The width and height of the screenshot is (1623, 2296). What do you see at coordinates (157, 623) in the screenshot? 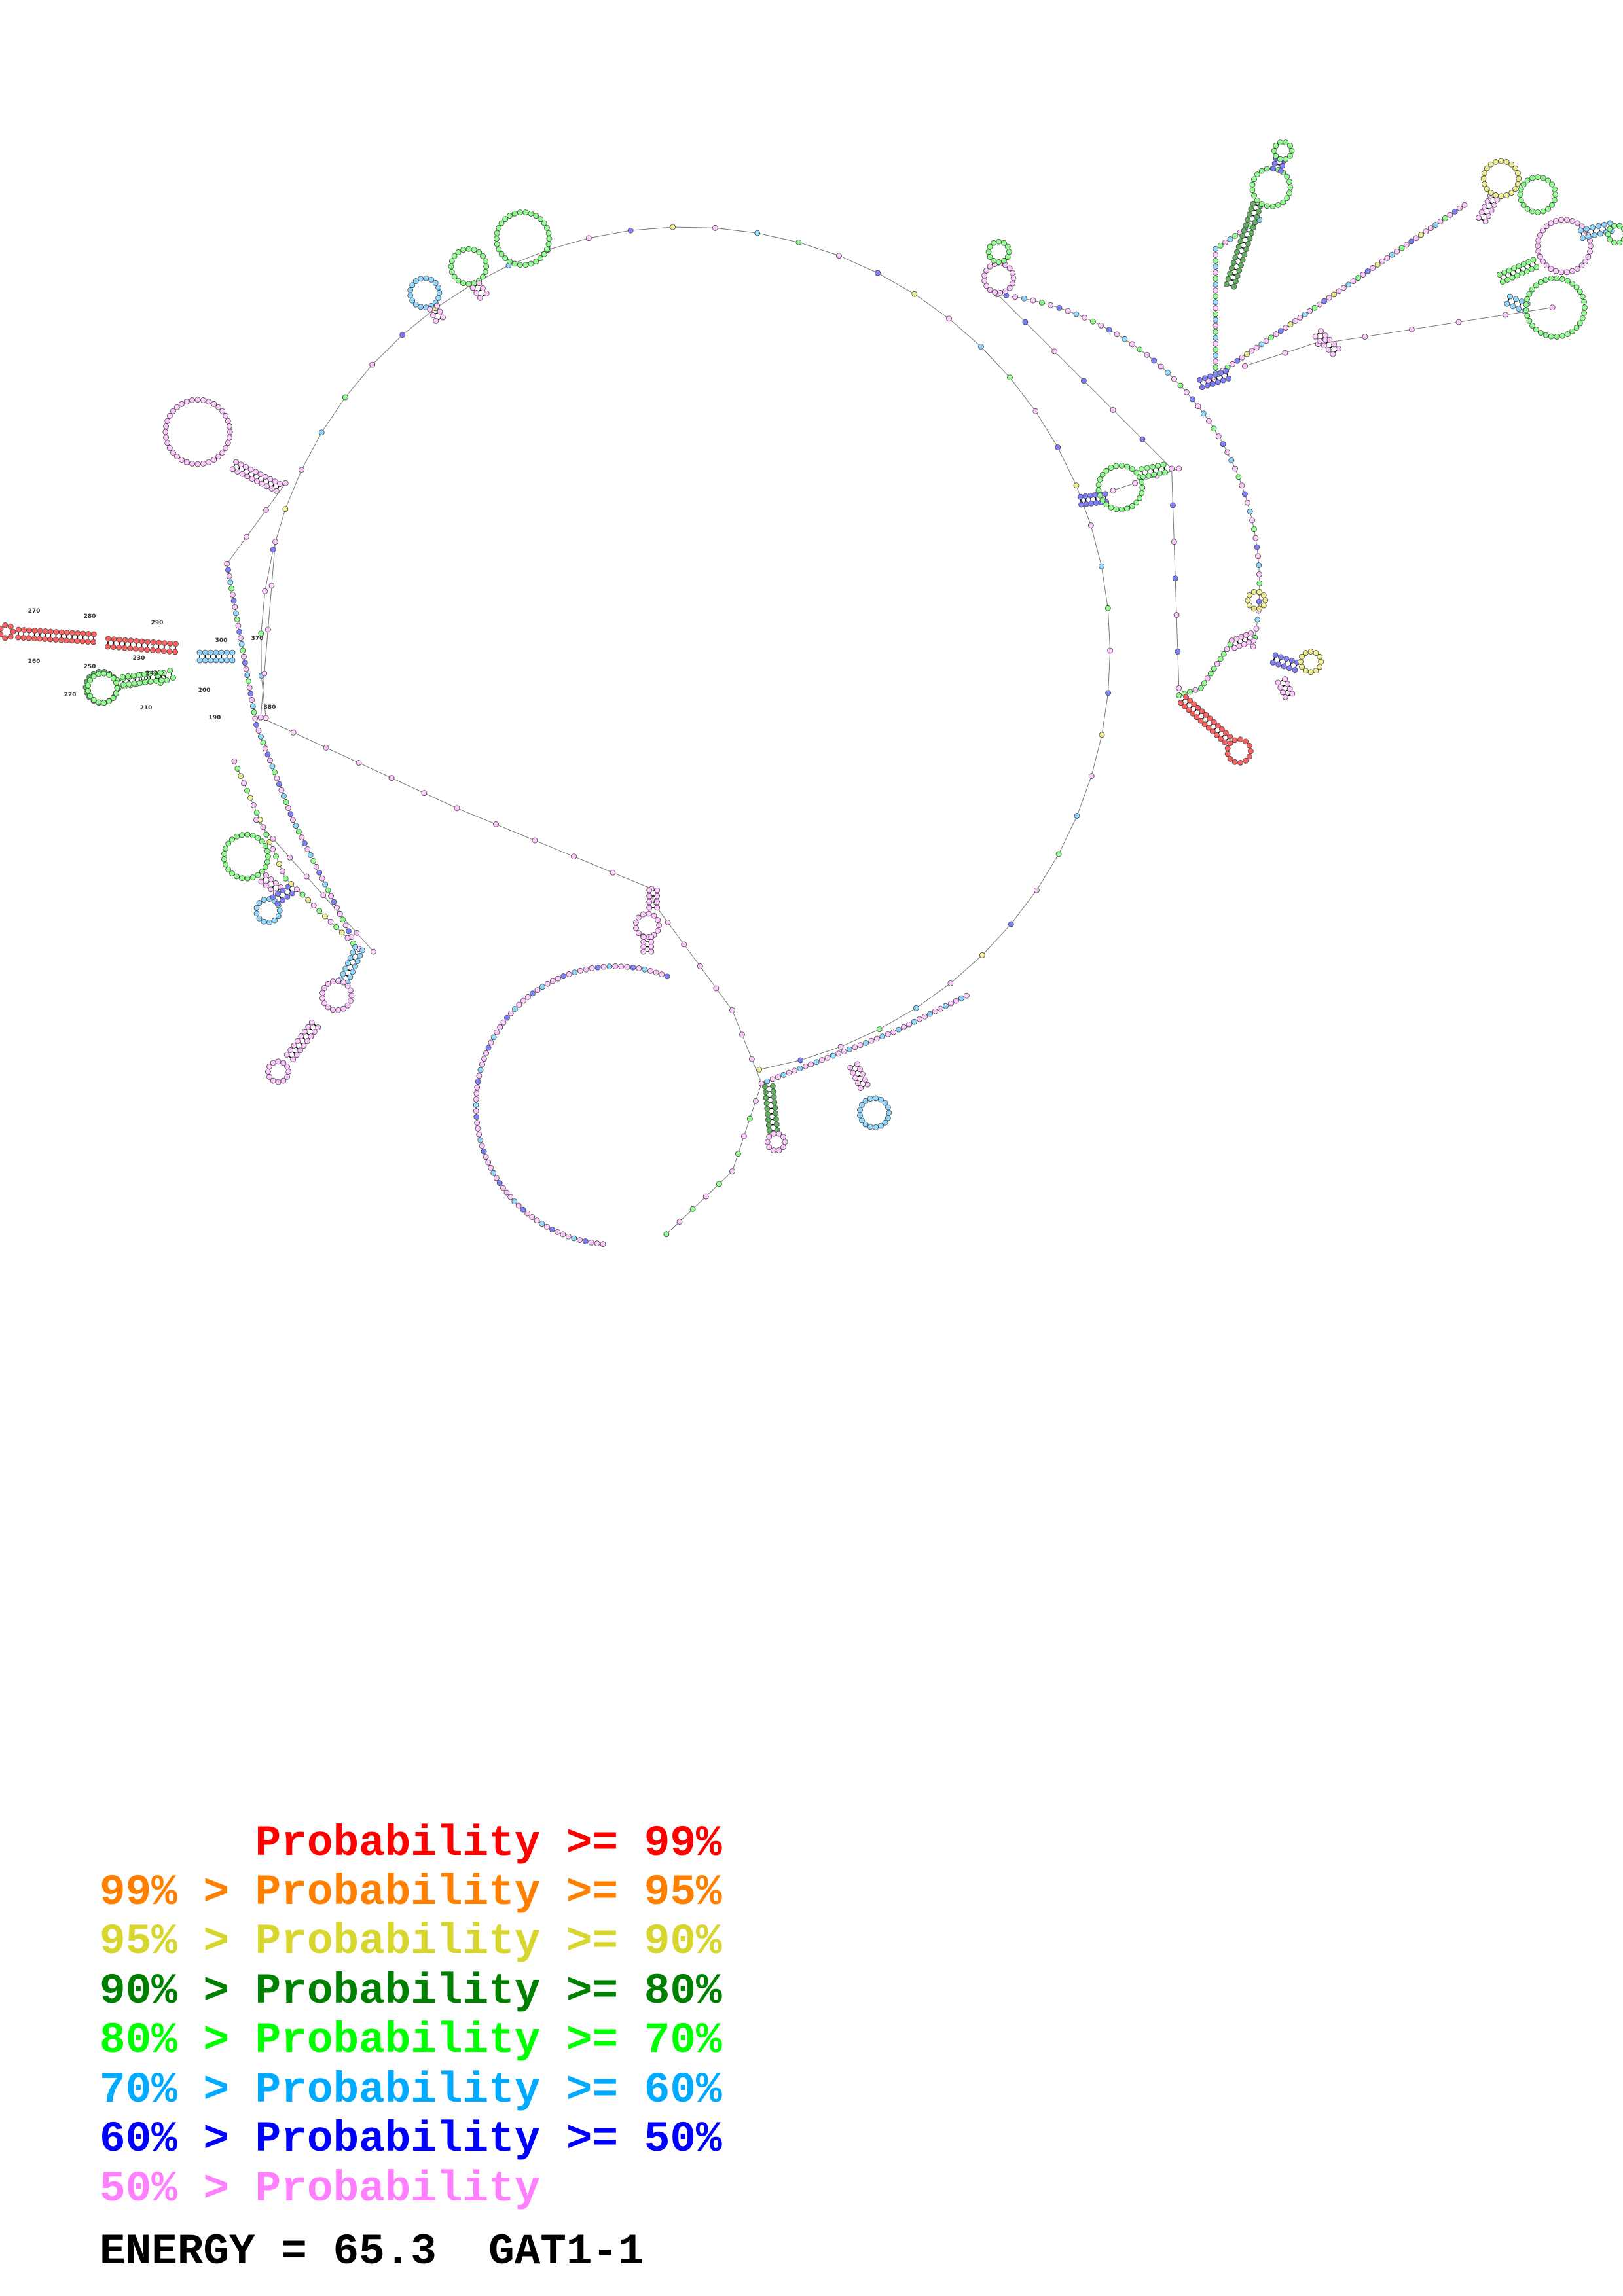
I see `position-label: 290` at bounding box center [157, 623].